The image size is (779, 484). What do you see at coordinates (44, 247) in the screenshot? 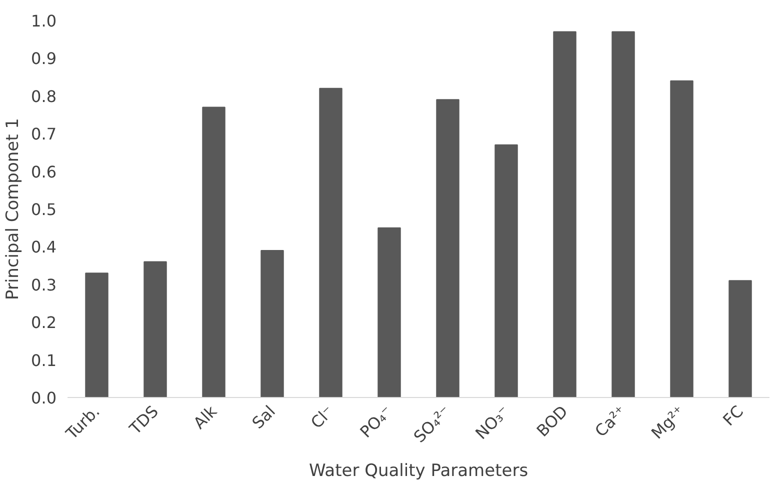
I see `y-tick-label: 0.4` at bounding box center [44, 247].